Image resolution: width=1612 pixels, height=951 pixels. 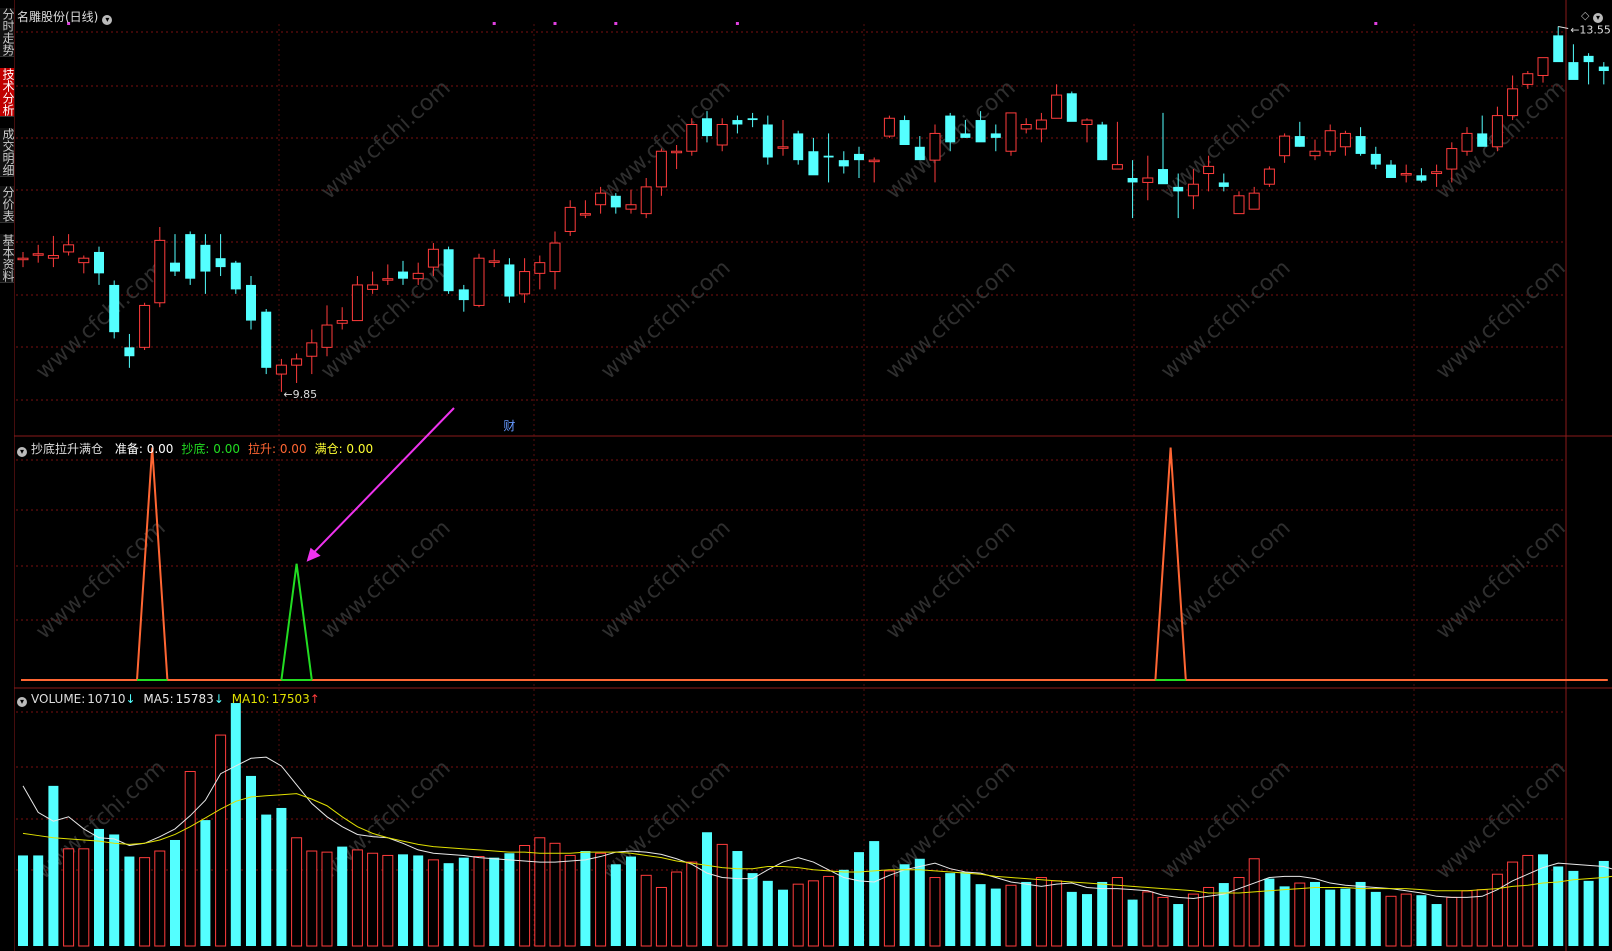 I want to click on title-legend: 名雕股份(日线) ▾, so click(x=66, y=16).